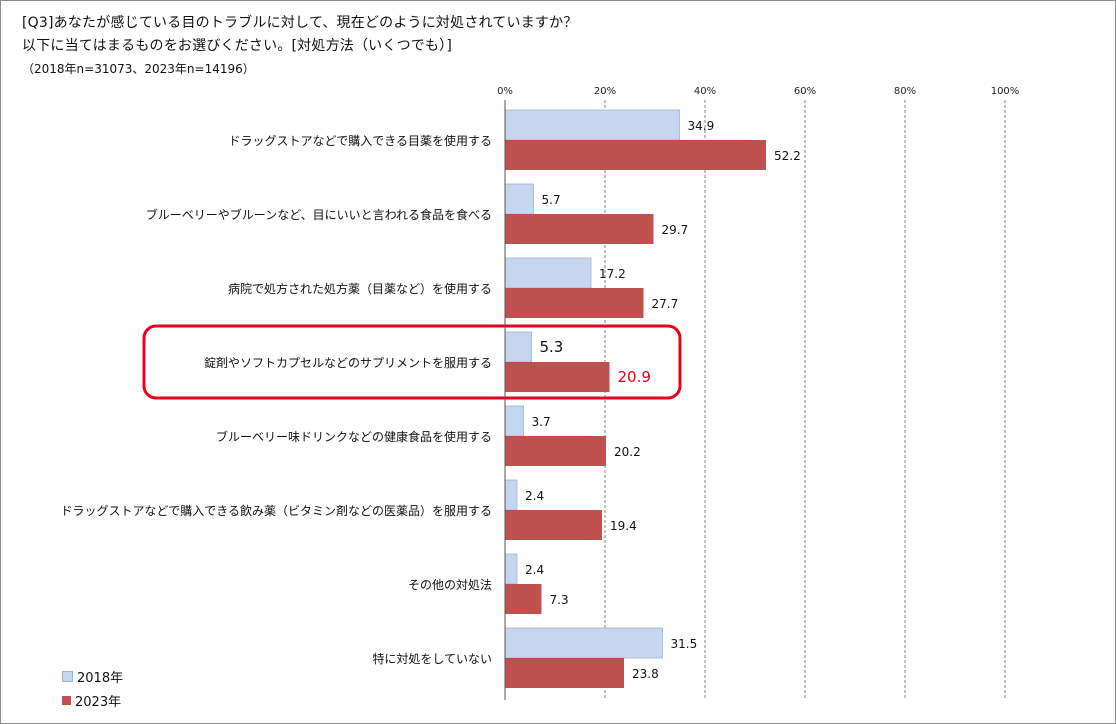 The height and width of the screenshot is (724, 1116). Describe the element at coordinates (319, 214) in the screenshot. I see `category-label: ブルーベリーやブルーンなど、目にいいと言われる食品を食べる` at that location.